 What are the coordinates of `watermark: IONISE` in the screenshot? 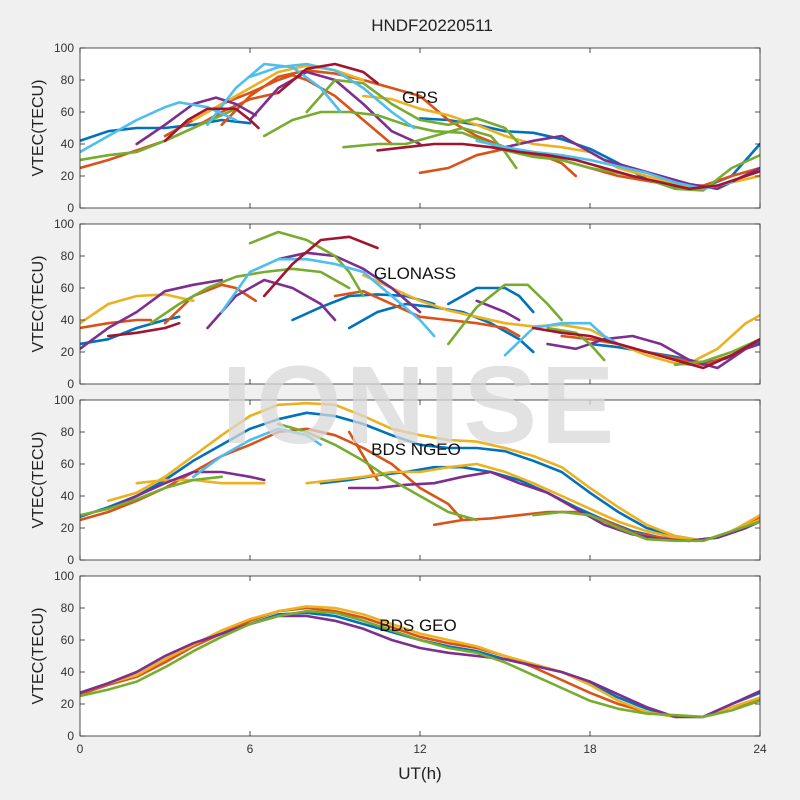 It's located at (420, 405).